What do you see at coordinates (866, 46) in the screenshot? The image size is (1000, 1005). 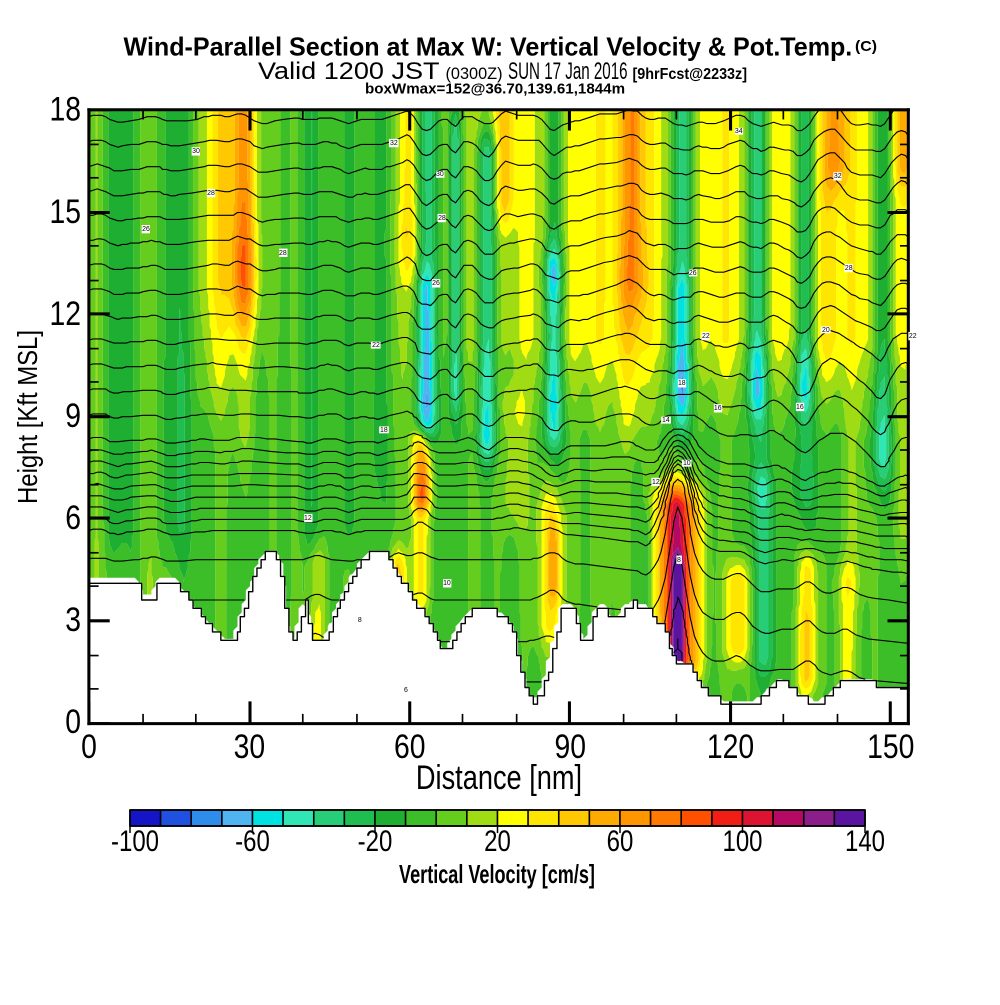 I see `svg-text: (C)` at bounding box center [866, 46].